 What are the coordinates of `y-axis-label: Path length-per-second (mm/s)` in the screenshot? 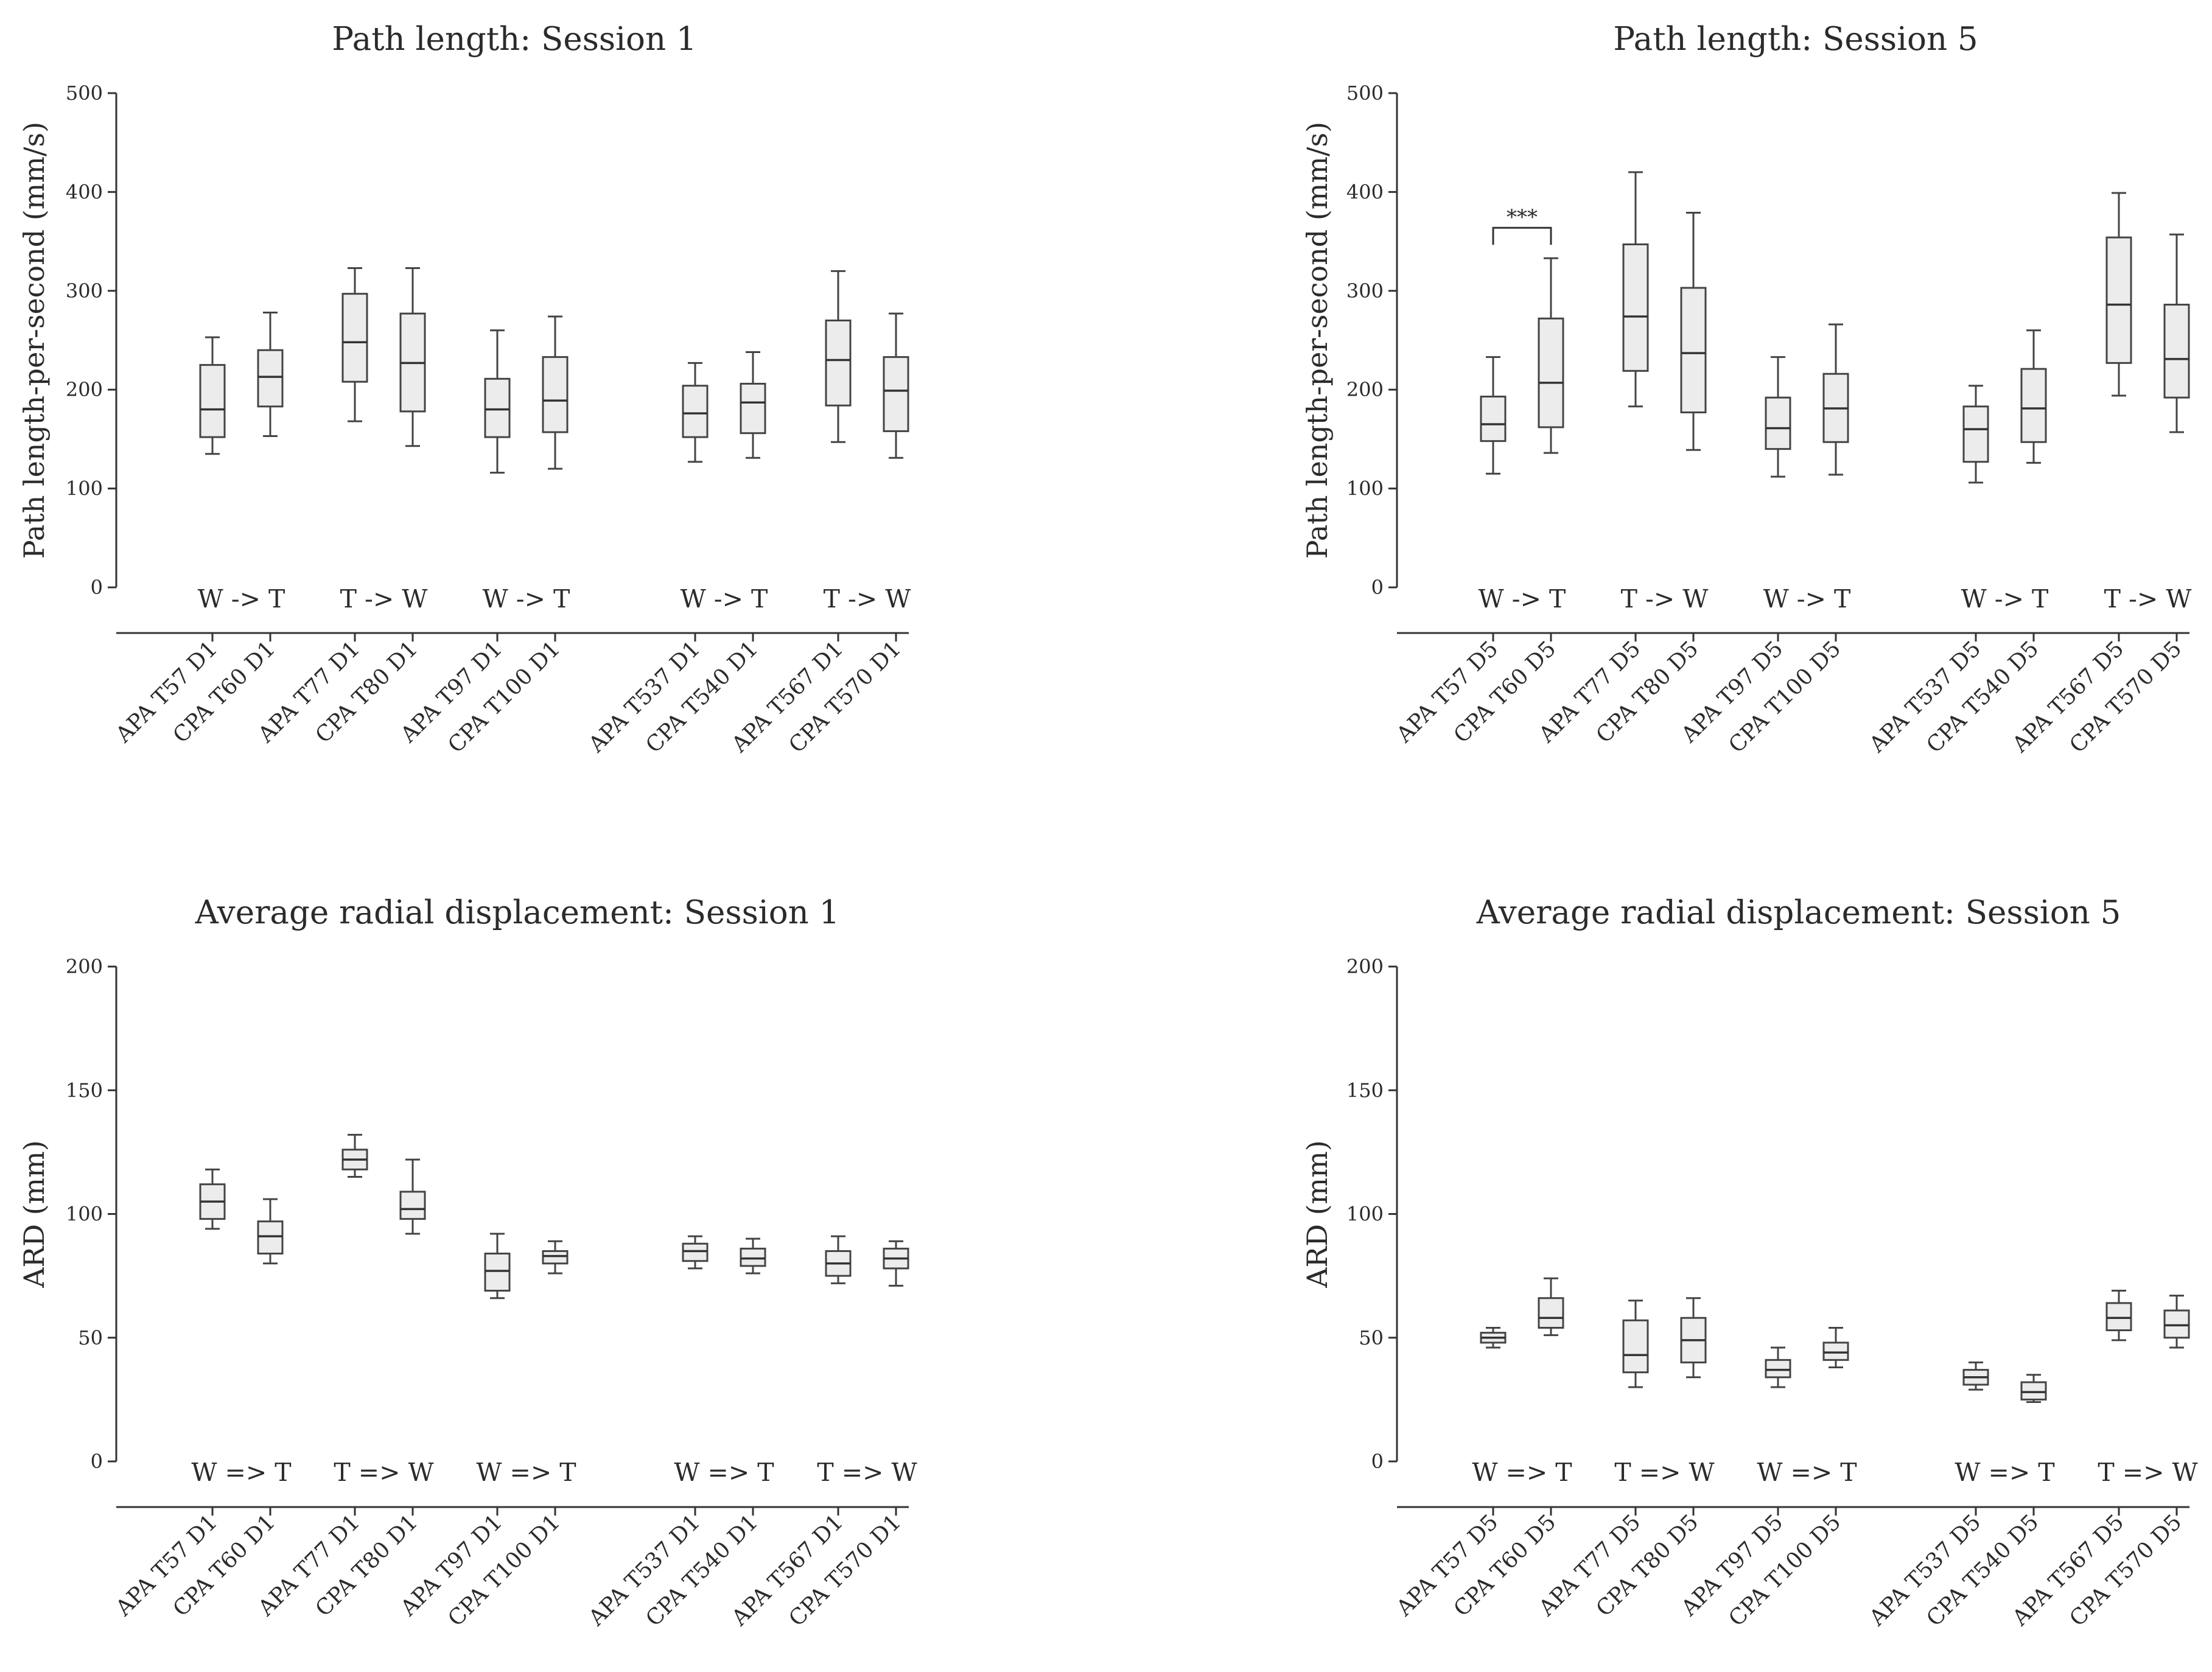 It's located at (34, 340).